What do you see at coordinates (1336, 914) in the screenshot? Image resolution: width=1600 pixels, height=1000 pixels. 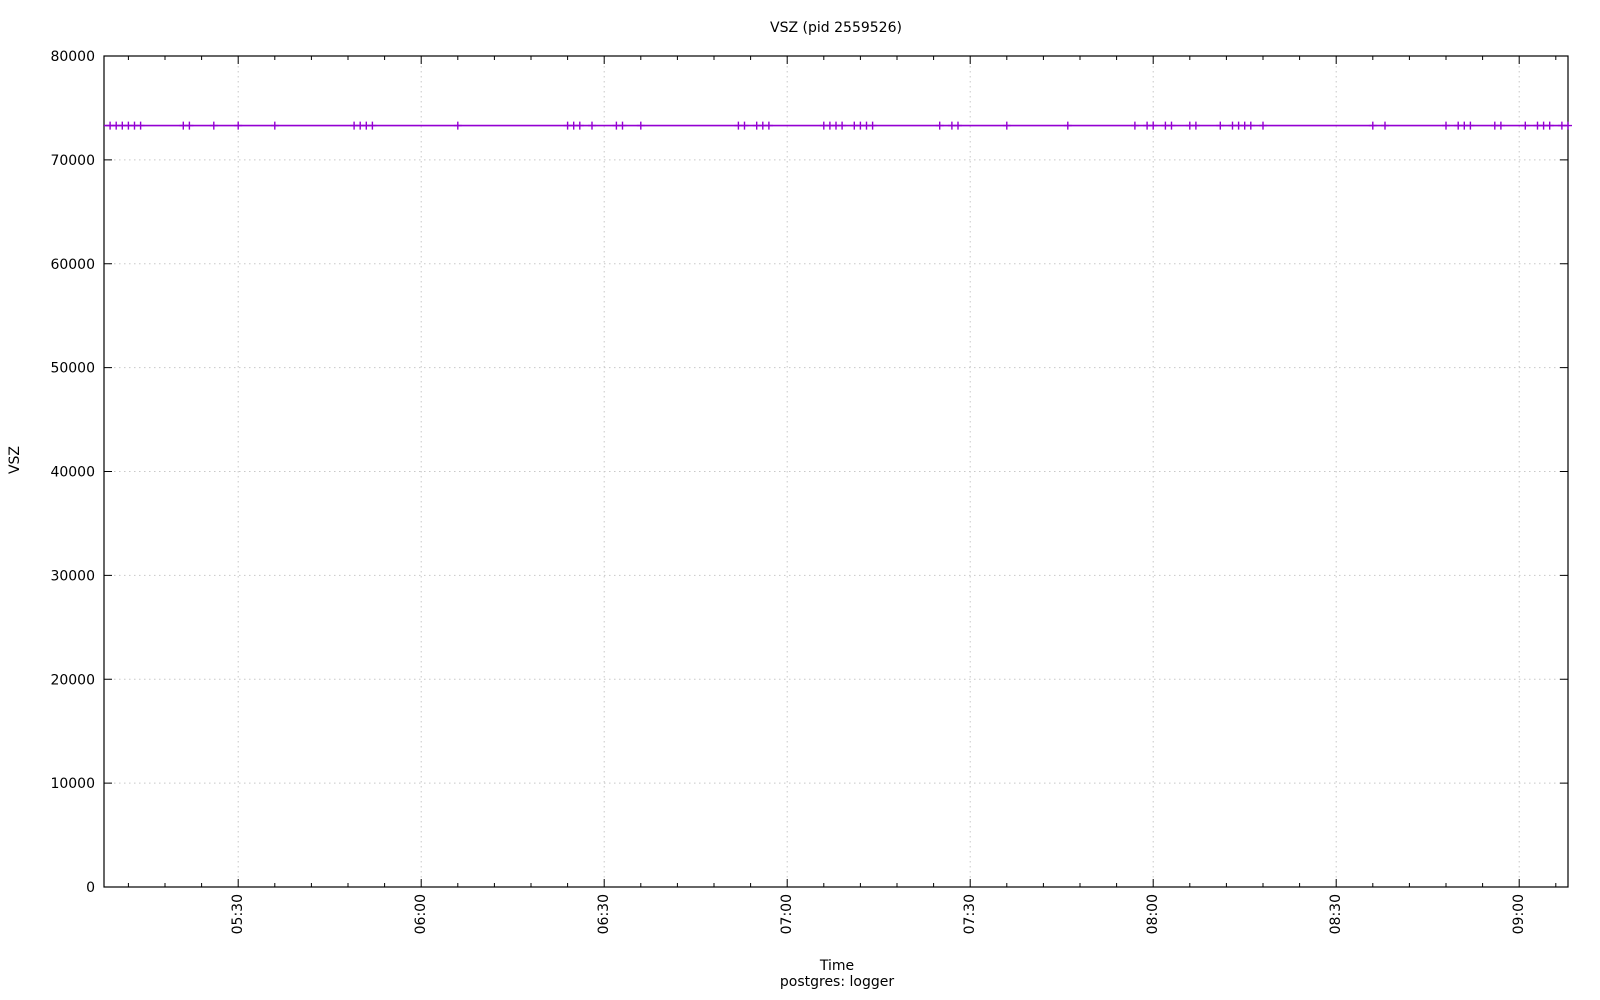 I see `x-tick-label: 08:30` at bounding box center [1336, 914].